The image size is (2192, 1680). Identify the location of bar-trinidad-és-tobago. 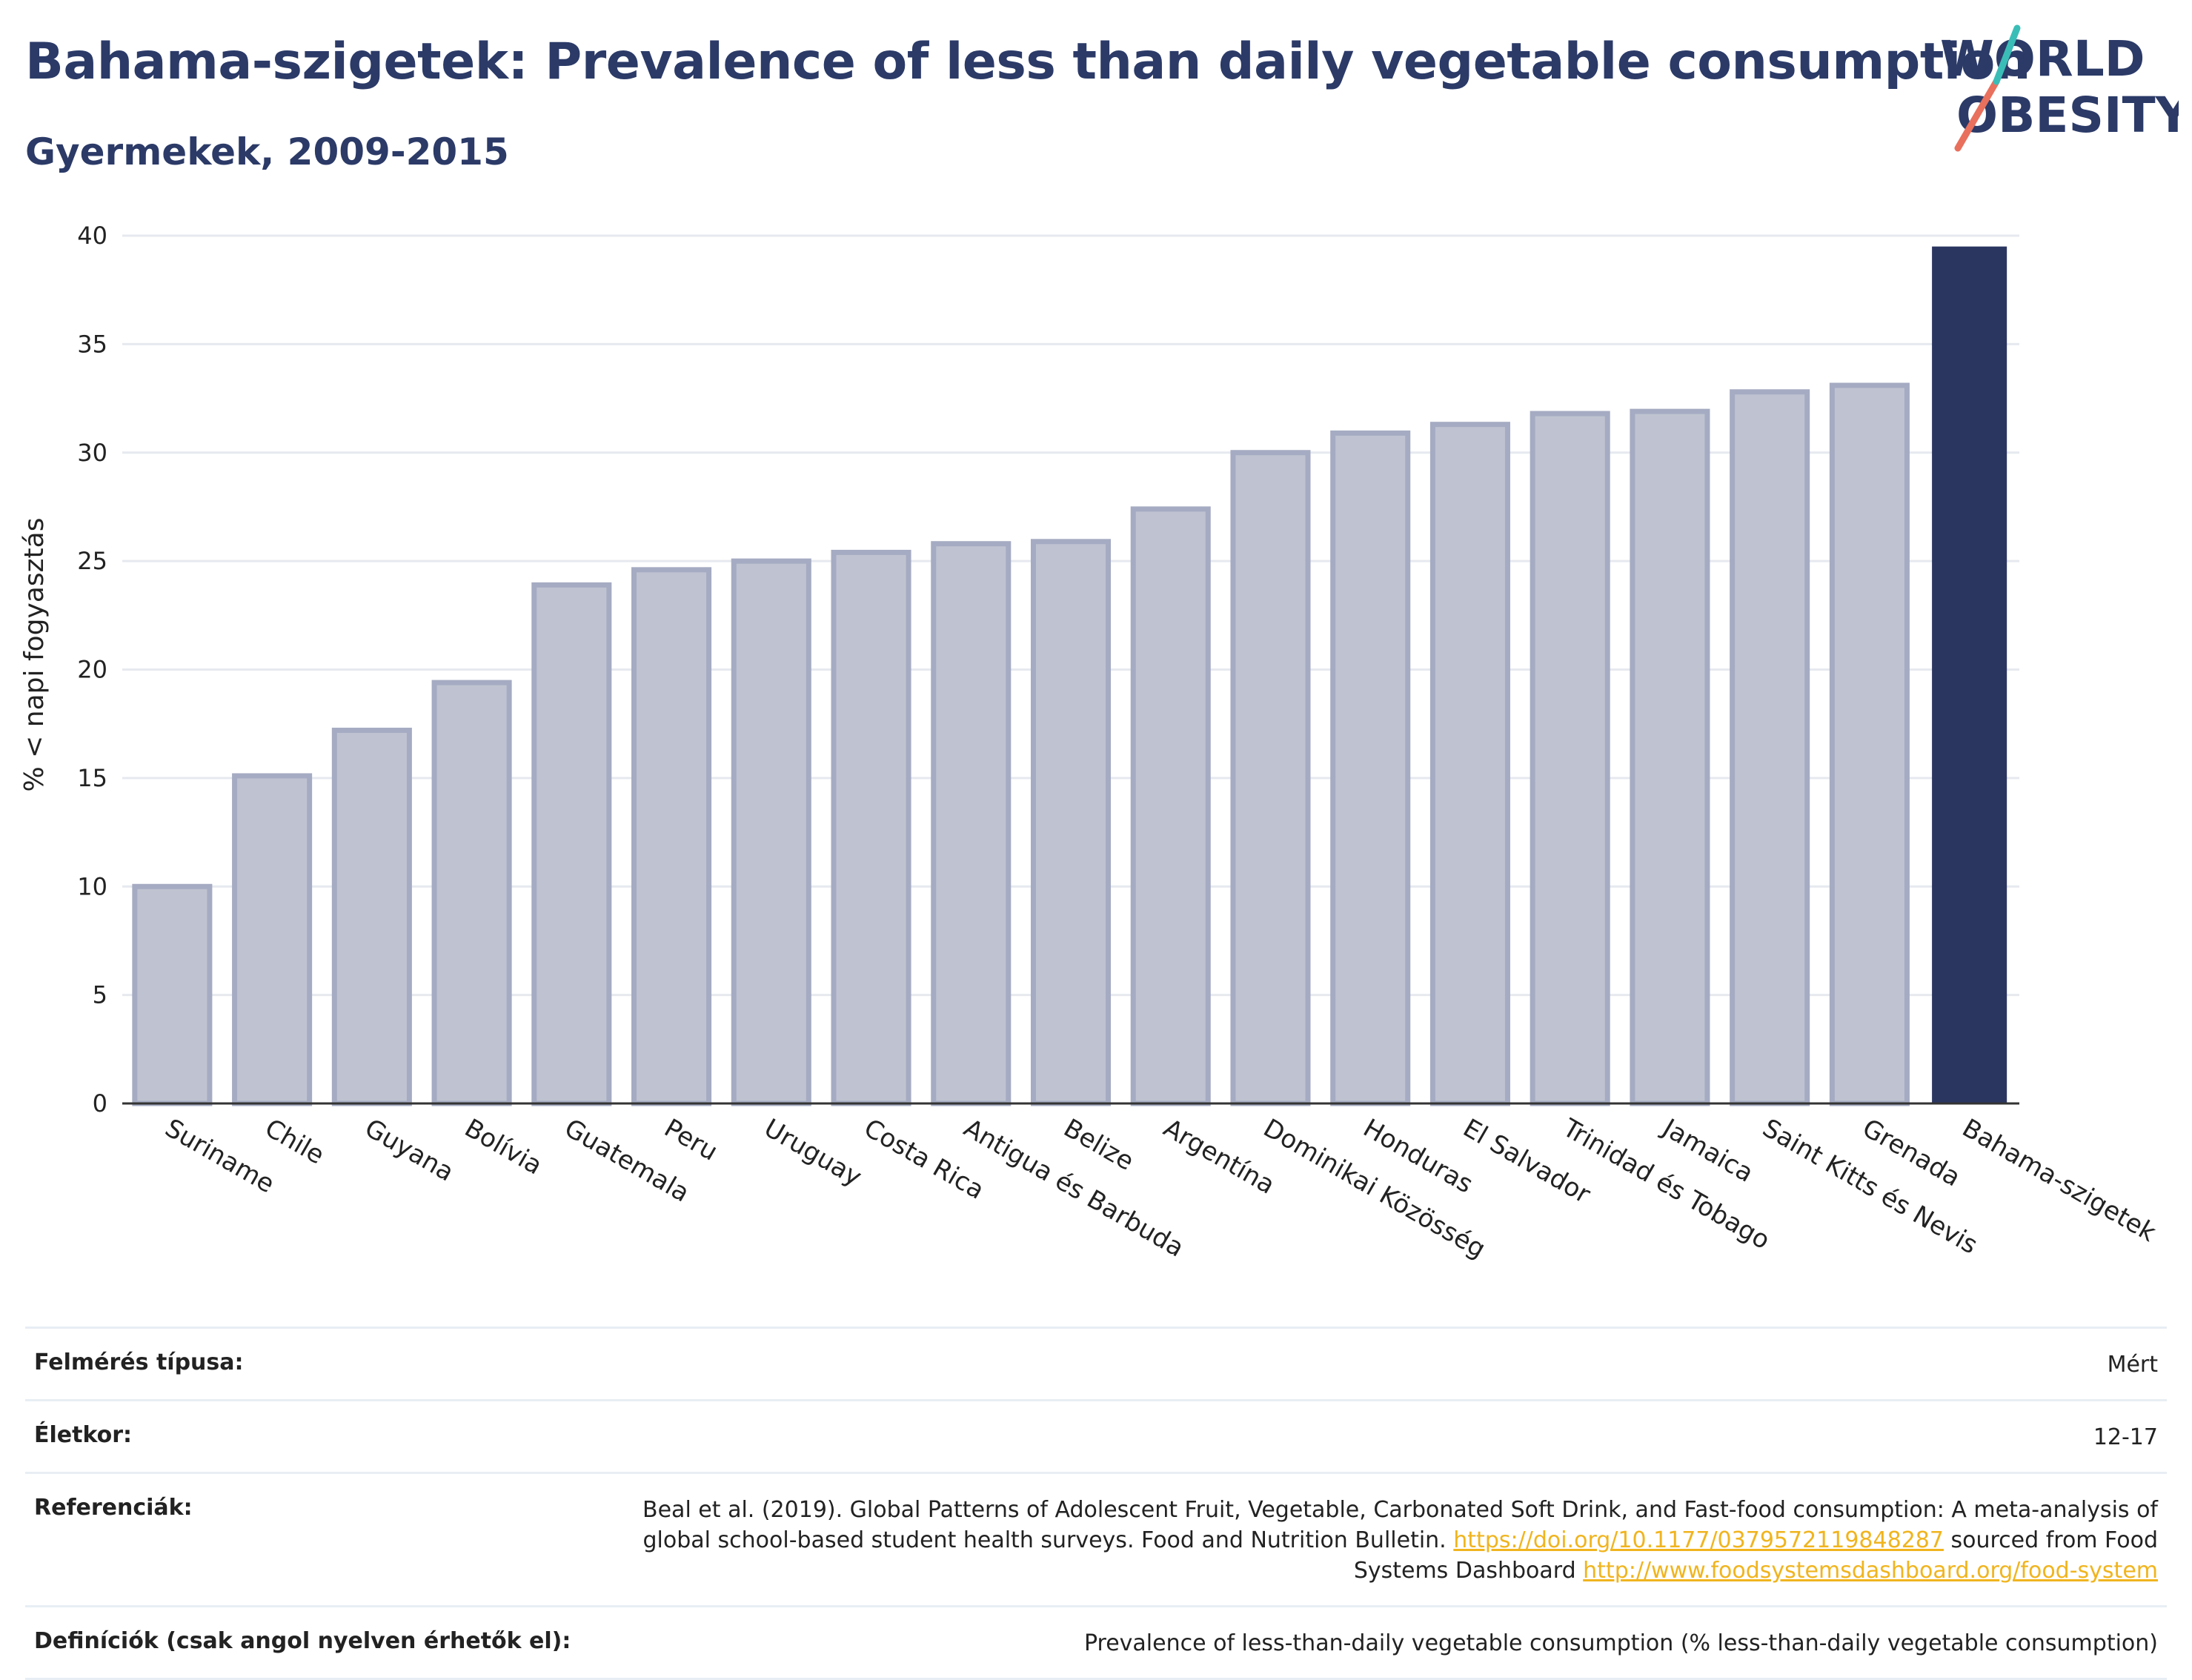
(1570, 759).